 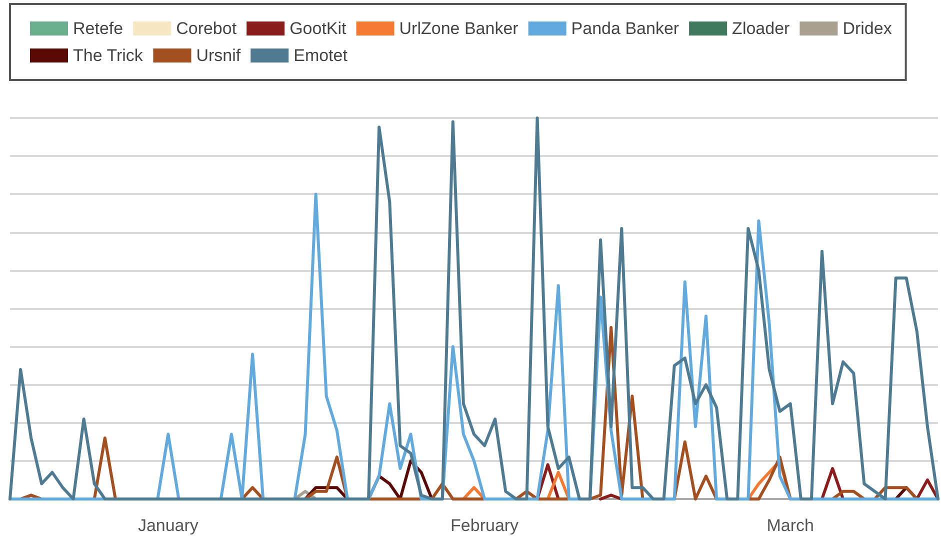 I want to click on legend-label: The Trick, so click(x=108, y=55).